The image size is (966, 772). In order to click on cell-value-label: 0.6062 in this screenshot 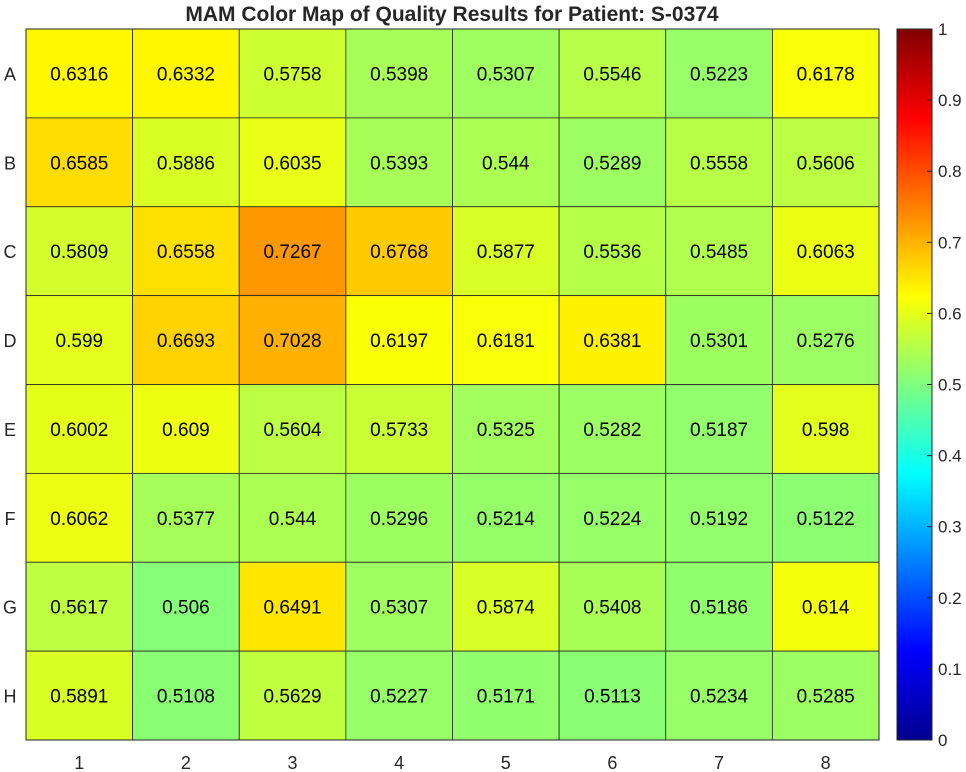, I will do `click(79, 519)`.